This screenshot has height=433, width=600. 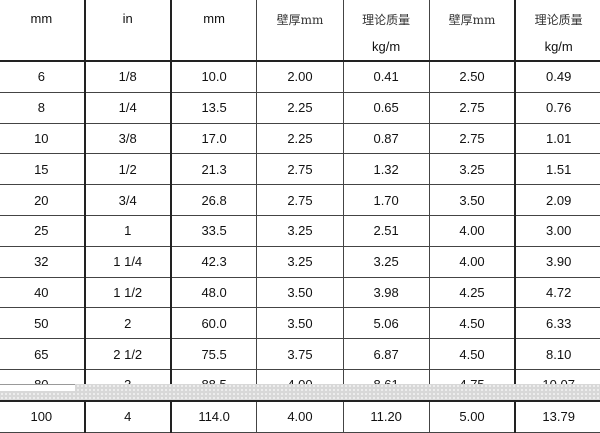 I want to click on table-cell: 1, so click(x=127, y=230).